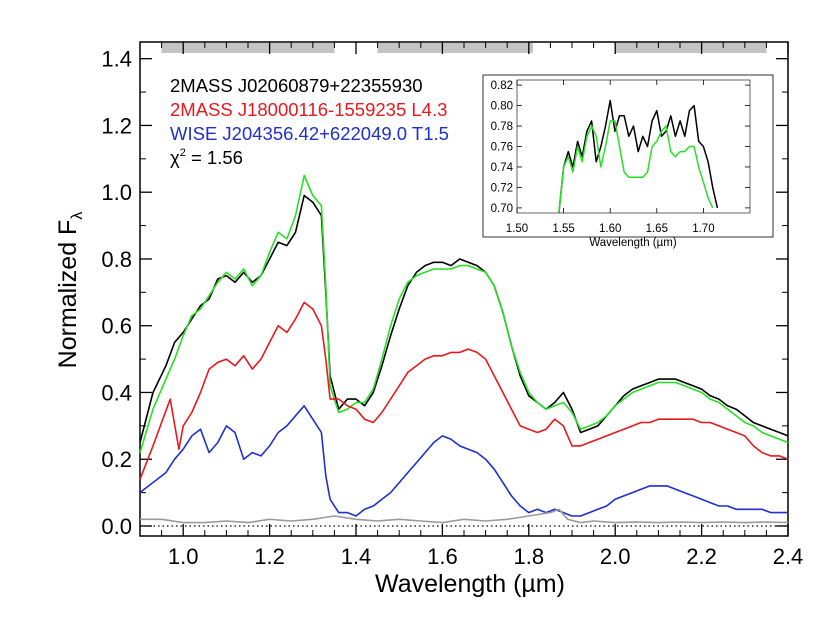 The width and height of the screenshot is (830, 623). I want to click on legend-entry-2: WISE J204356.42+622049.0 T1.5, so click(309, 133).